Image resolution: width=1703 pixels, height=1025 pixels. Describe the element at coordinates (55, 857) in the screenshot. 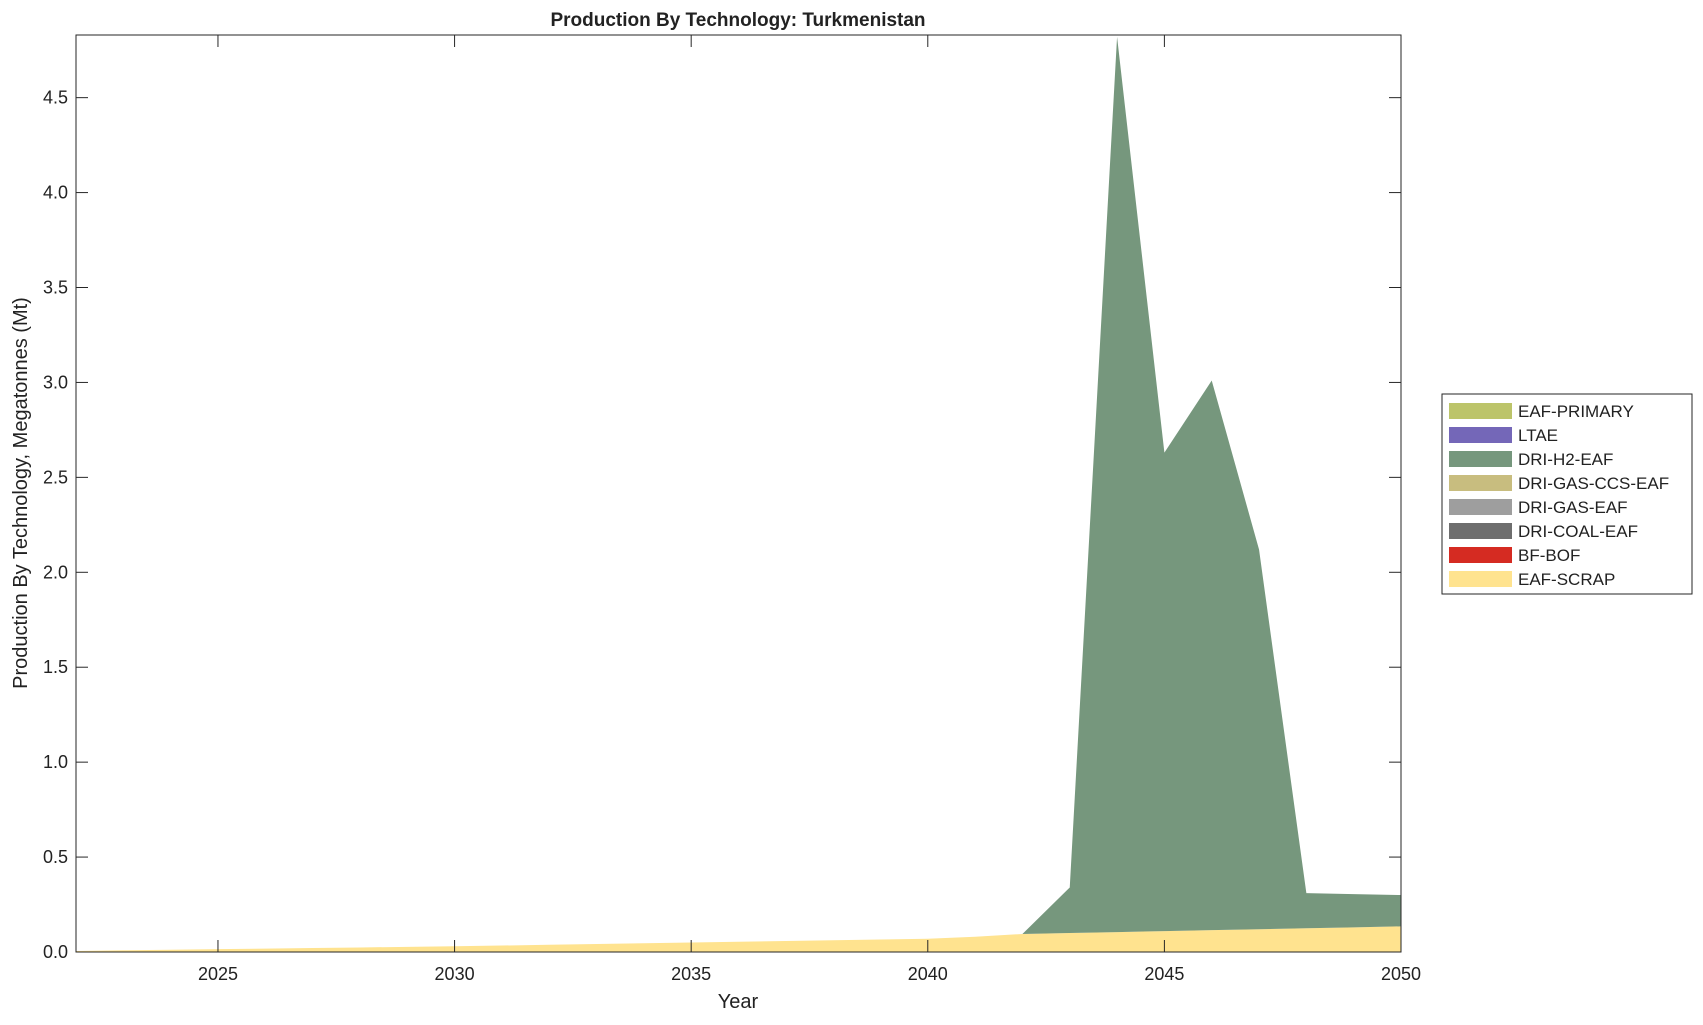

I see `y-tick-label: 0.5` at that location.